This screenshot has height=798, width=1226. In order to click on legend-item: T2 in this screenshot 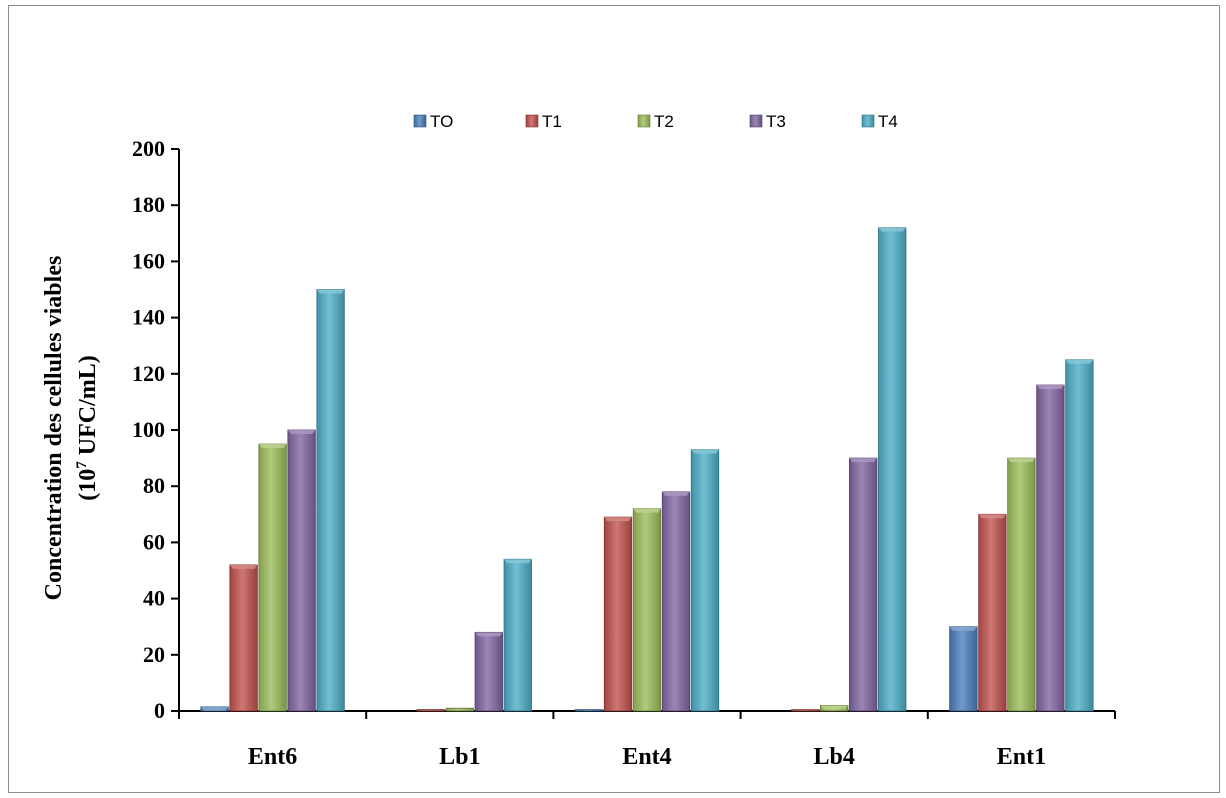, I will do `click(655, 121)`.